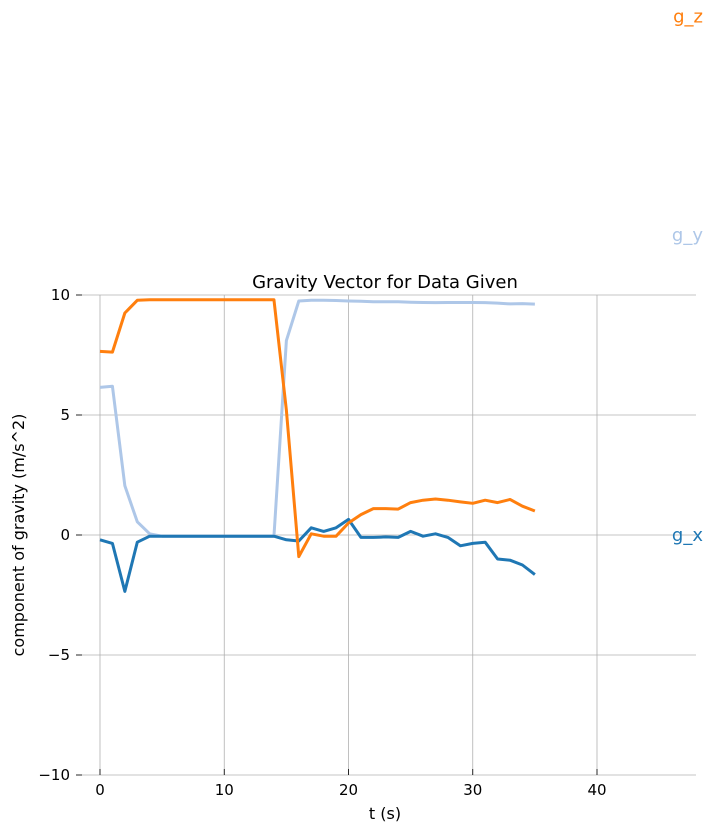  What do you see at coordinates (472, 790) in the screenshot?
I see `x-tick-label: 30` at bounding box center [472, 790].